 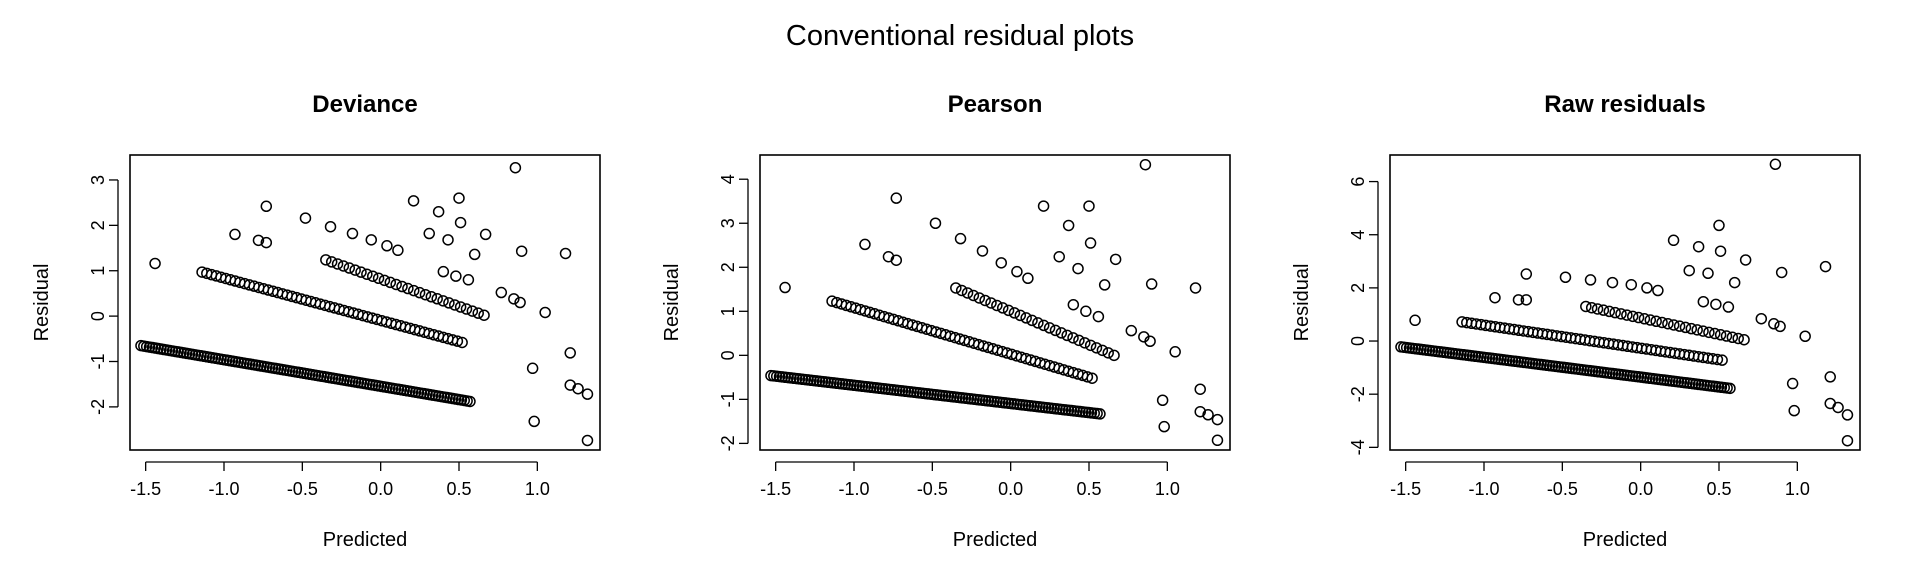 I want to click on y-tick-label: 1, so click(x=98, y=271).